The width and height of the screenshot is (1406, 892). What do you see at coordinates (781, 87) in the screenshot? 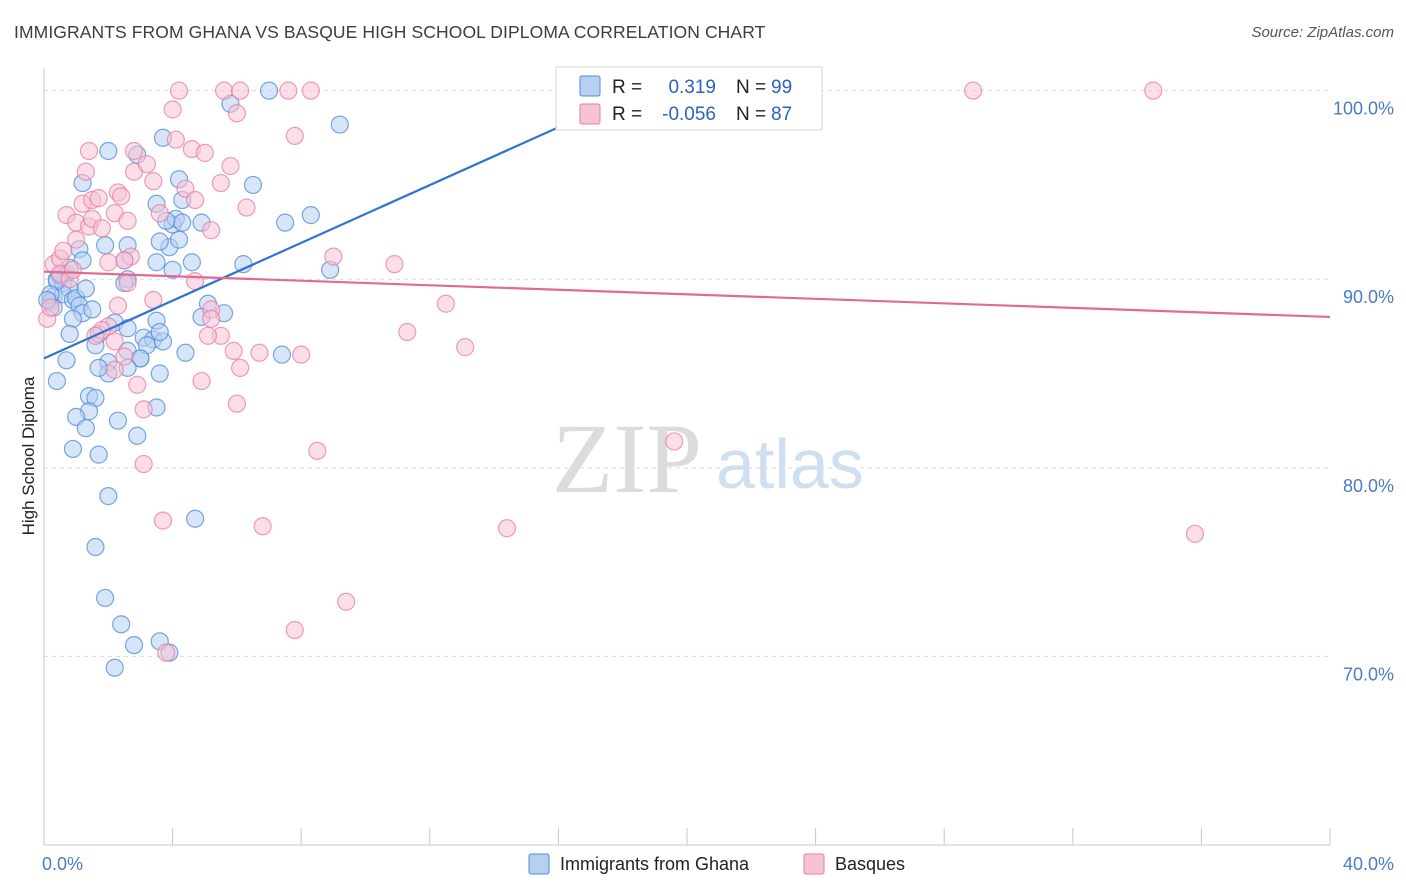
I see `legend-n-value-ghana: 99` at bounding box center [781, 87].